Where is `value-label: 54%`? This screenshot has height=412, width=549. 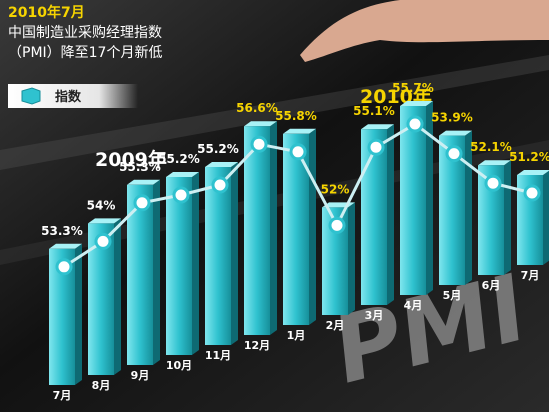
value-label: 54% is located at coordinates (101, 205).